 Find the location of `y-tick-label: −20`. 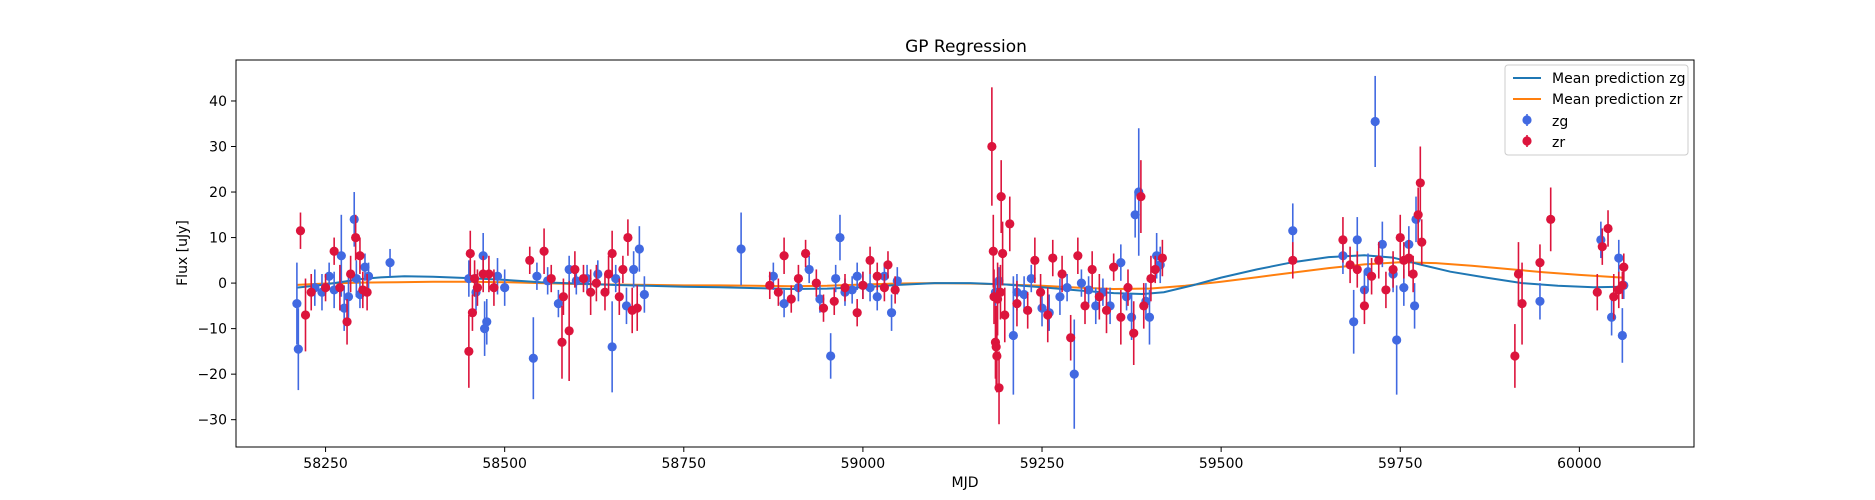

y-tick-label: −20 is located at coordinates (212, 375).